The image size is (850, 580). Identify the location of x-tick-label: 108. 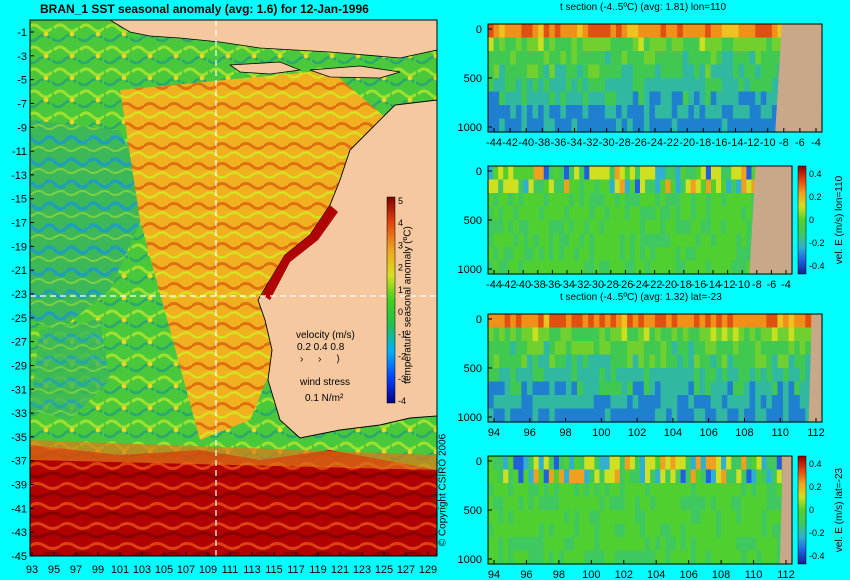
(721, 574).